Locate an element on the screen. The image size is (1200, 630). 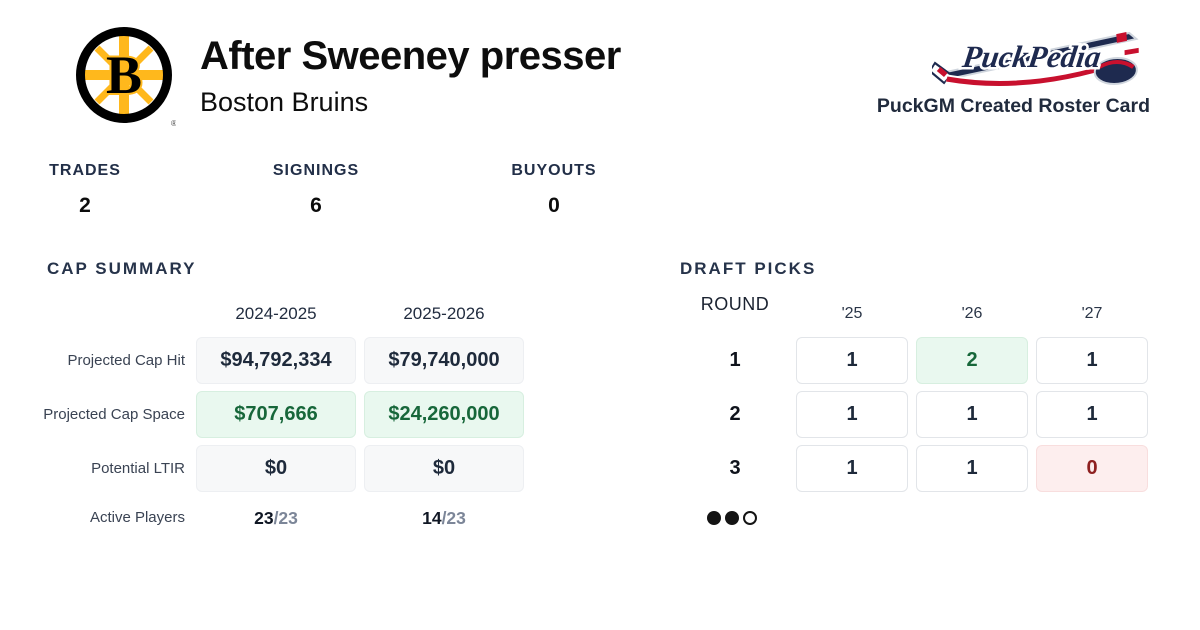
stat-buyouts-label: BUYOUTS is located at coordinates (554, 170).